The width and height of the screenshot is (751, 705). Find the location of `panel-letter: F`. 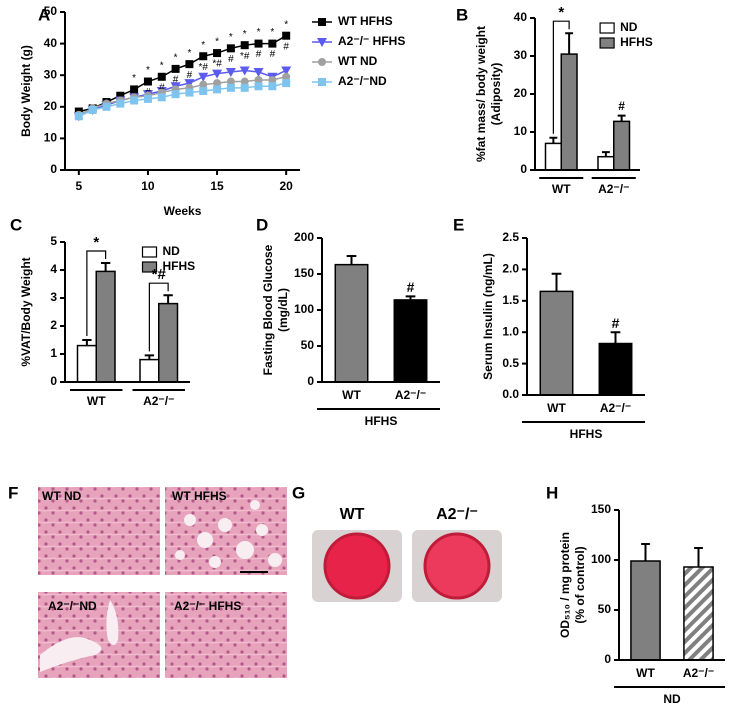

panel-letter: F is located at coordinates (13, 492).